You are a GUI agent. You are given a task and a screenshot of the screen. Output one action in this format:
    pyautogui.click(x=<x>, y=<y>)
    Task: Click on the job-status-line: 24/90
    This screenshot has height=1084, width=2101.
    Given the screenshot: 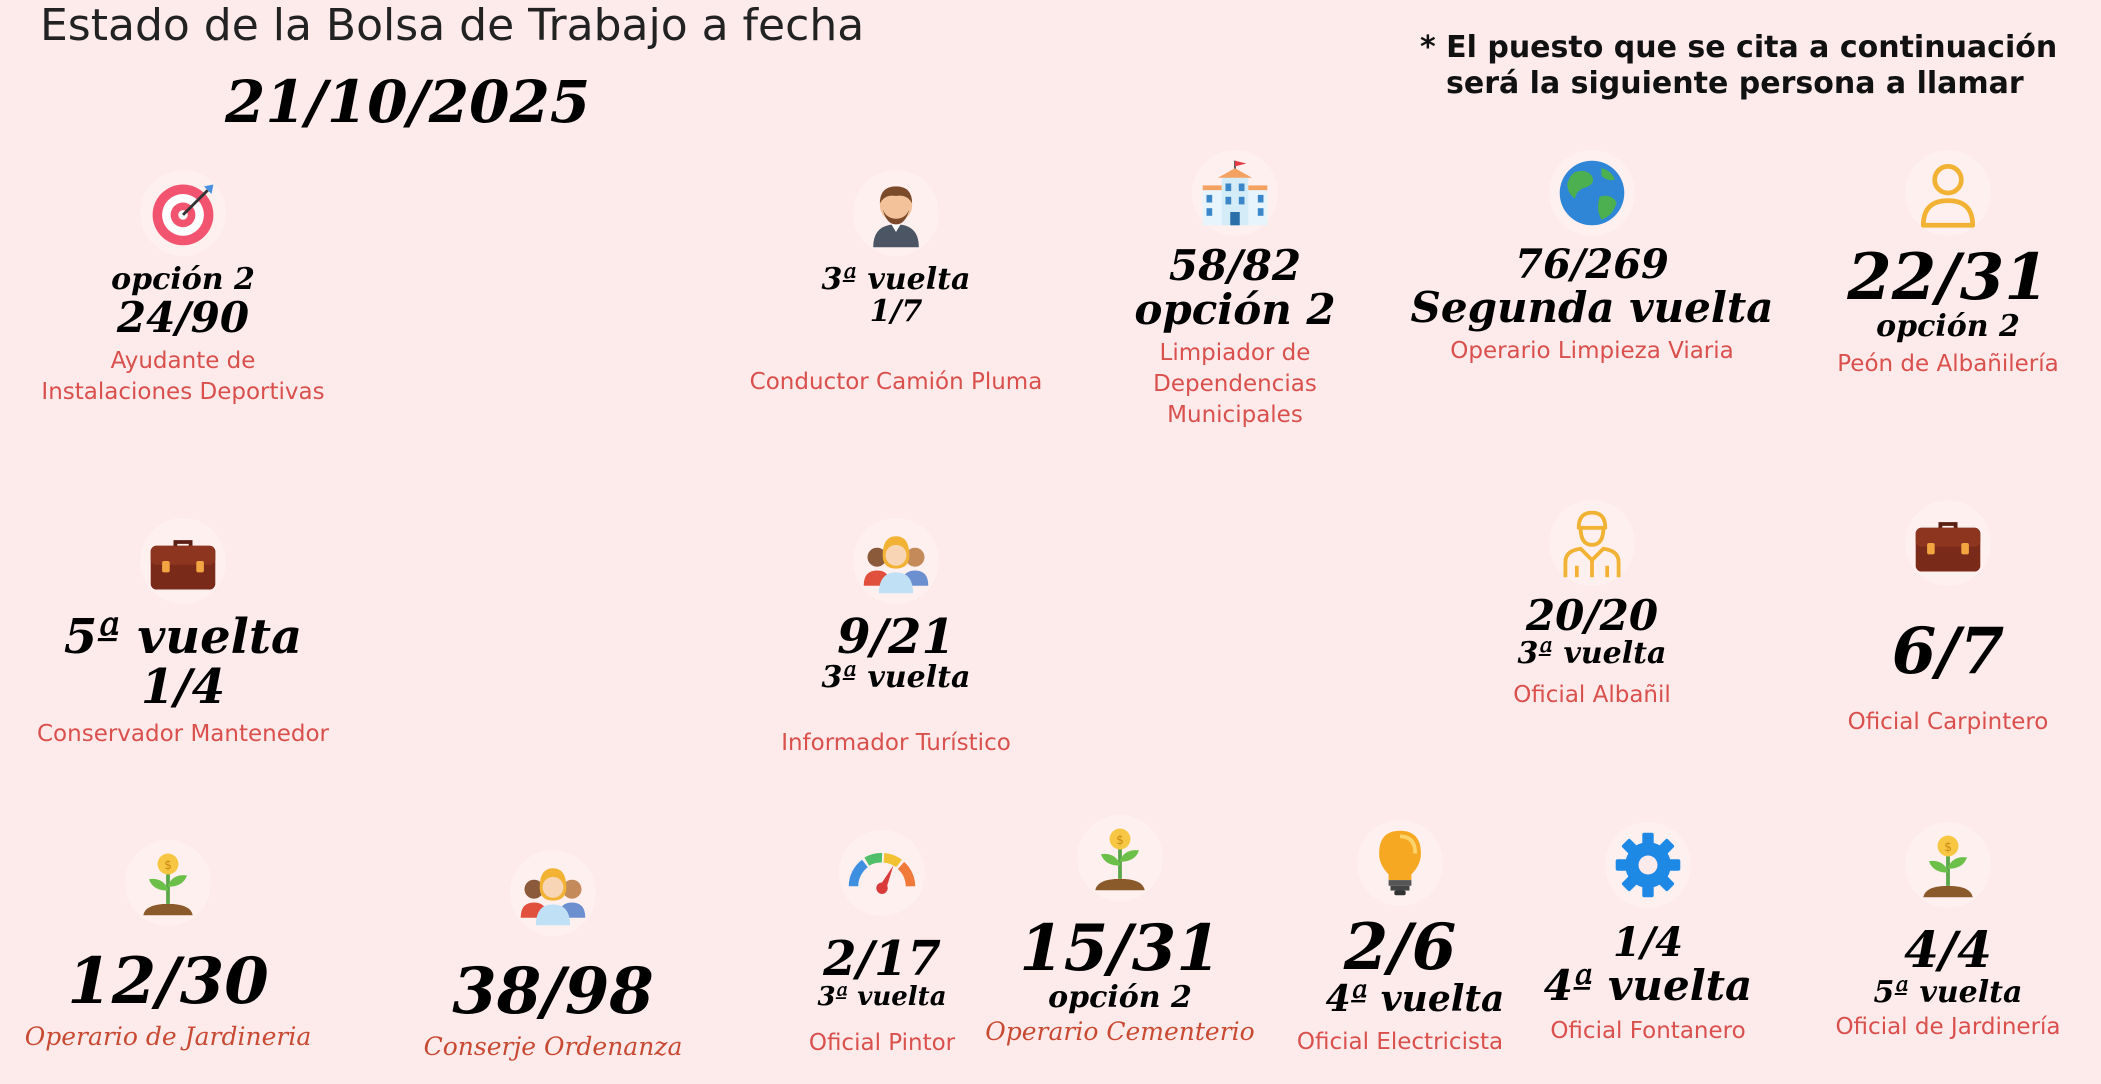 What is the action you would take?
    pyautogui.click(x=183, y=317)
    